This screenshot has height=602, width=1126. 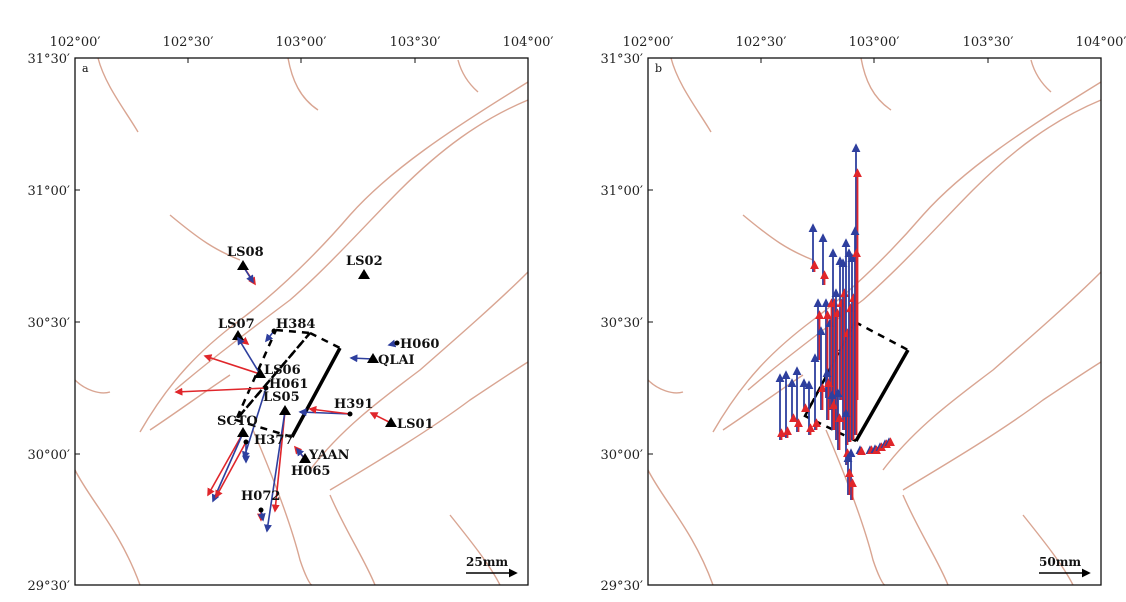 What do you see at coordinates (353, 404) in the screenshot?
I see `station-label: H391` at bounding box center [353, 404].